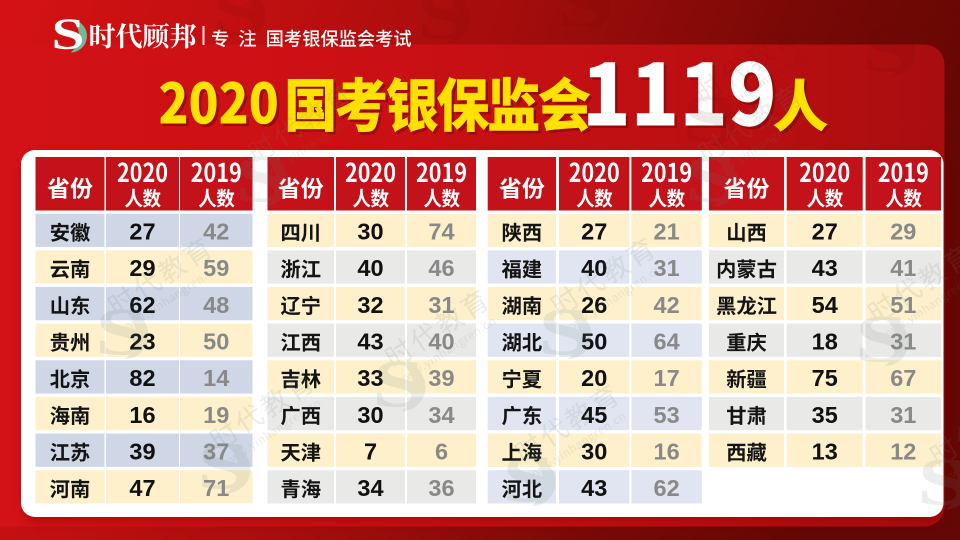  Describe the element at coordinates (667, 232) in the screenshot. I see `svg-text: 21` at that location.